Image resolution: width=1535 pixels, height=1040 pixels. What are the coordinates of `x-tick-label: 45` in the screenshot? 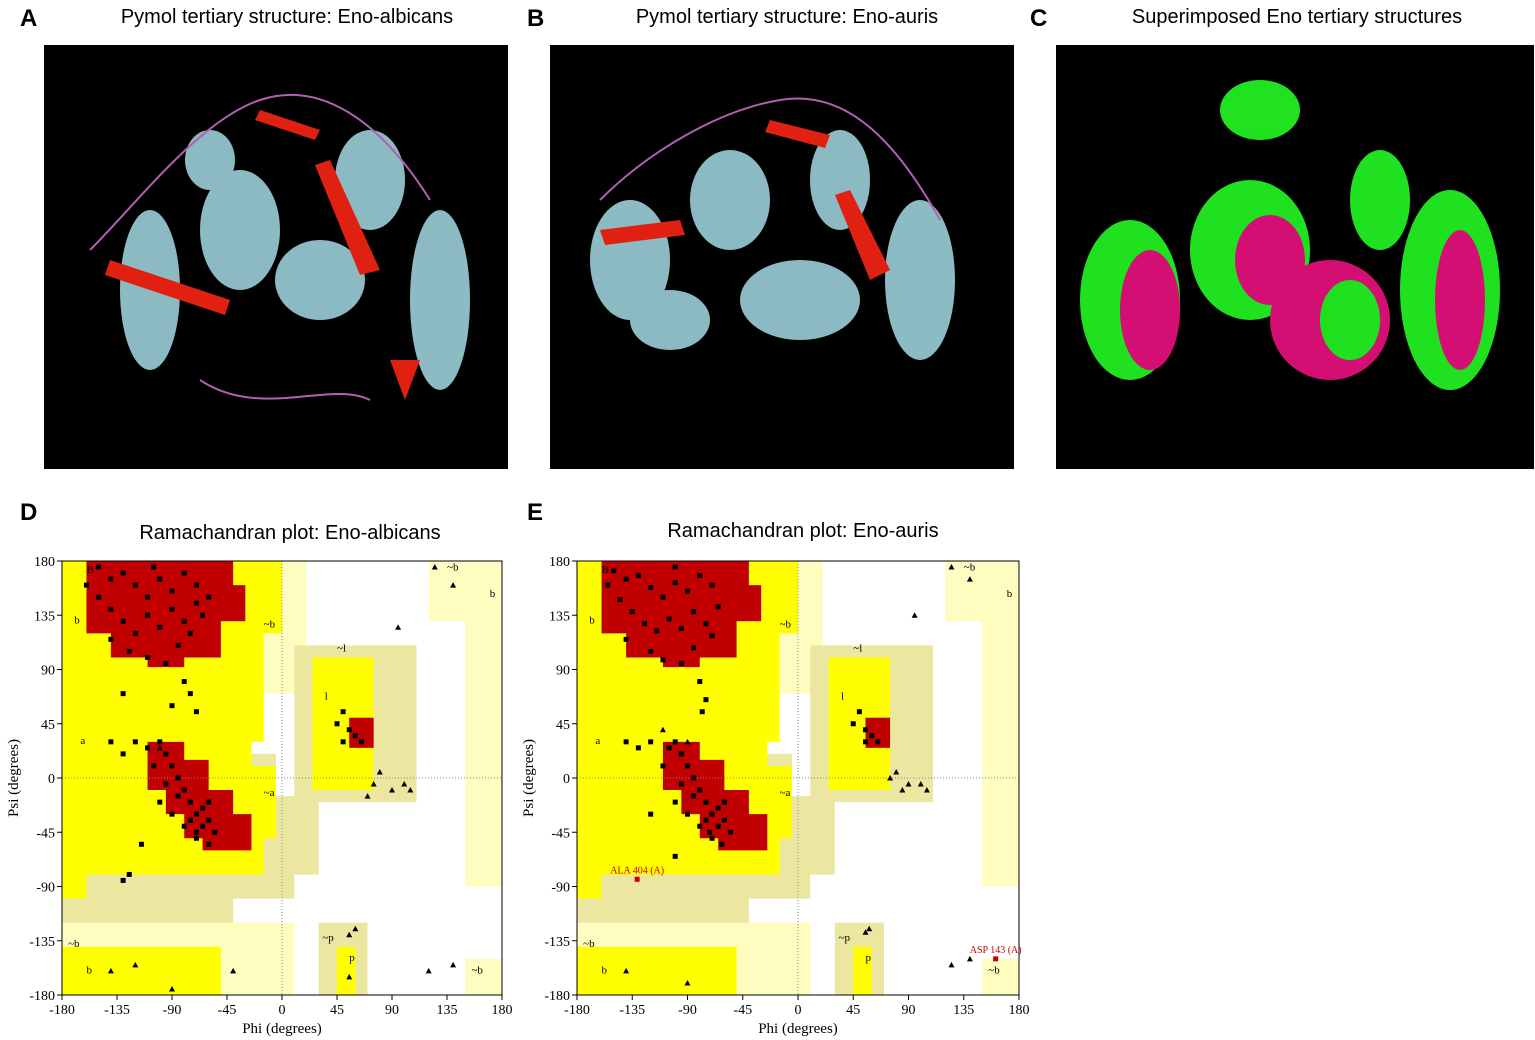 It's located at (337, 1010).